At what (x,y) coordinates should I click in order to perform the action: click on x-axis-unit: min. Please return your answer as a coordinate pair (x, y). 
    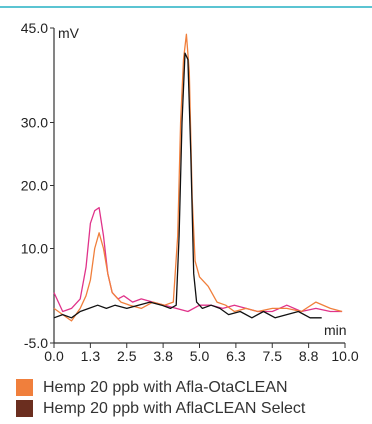
    Looking at the image, I should click on (335, 330).